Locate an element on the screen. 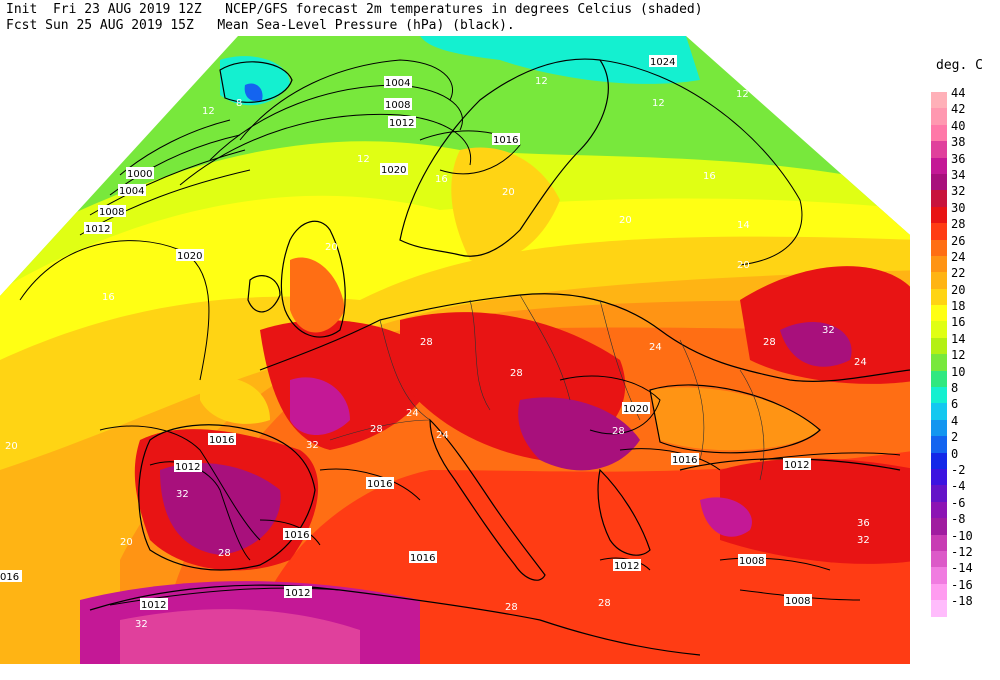 This screenshot has height=680, width=1000. legend-label: 10 is located at coordinates (958, 371).